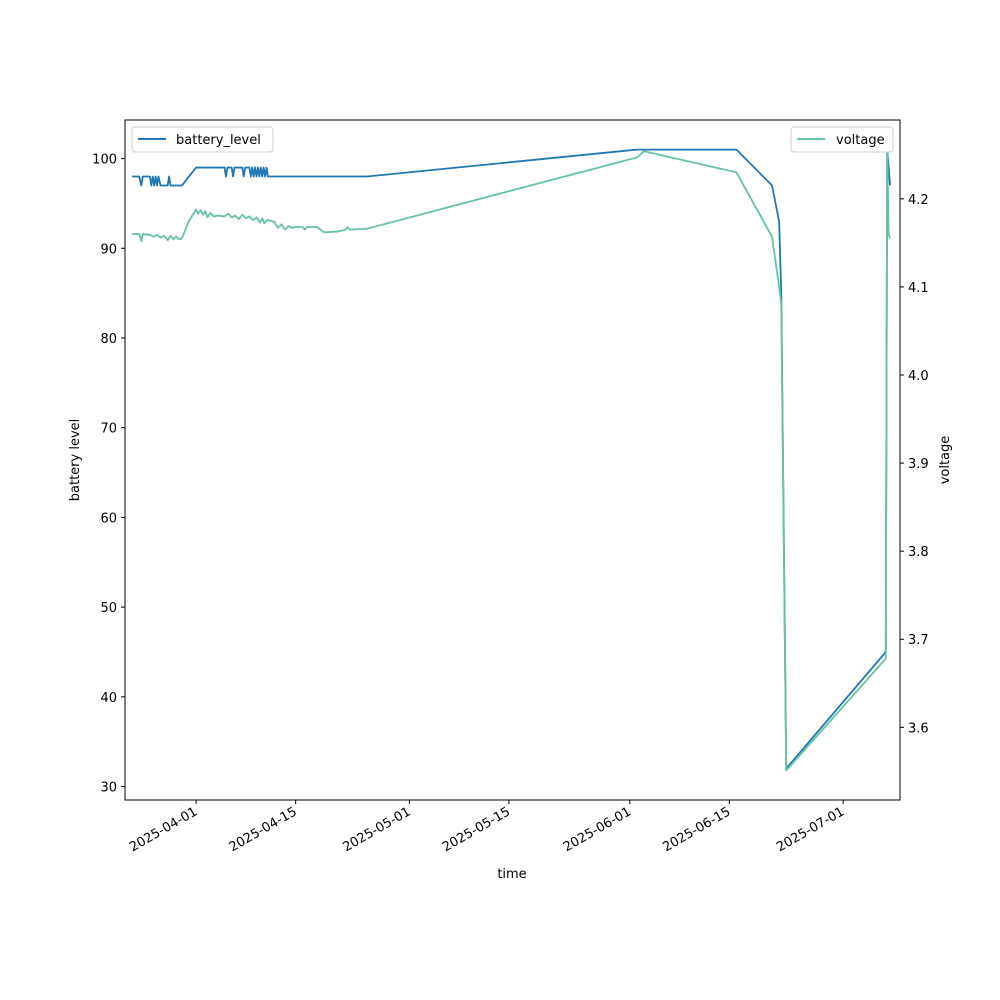 This screenshot has height=1000, width=1000. I want to click on y-axis-right: 3.6 3.7 3.8 3.9 4.0 4.1 4.2, so click(914, 464).